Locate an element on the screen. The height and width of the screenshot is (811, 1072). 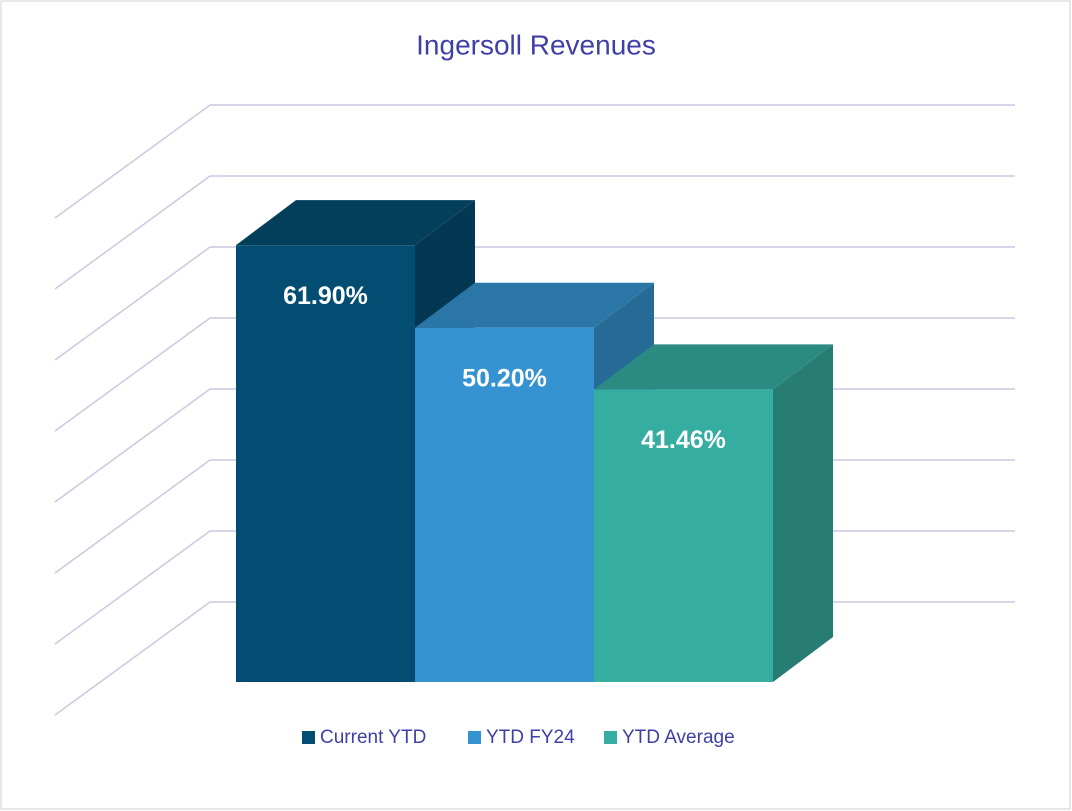
legend-label: YTD Average is located at coordinates (678, 737).